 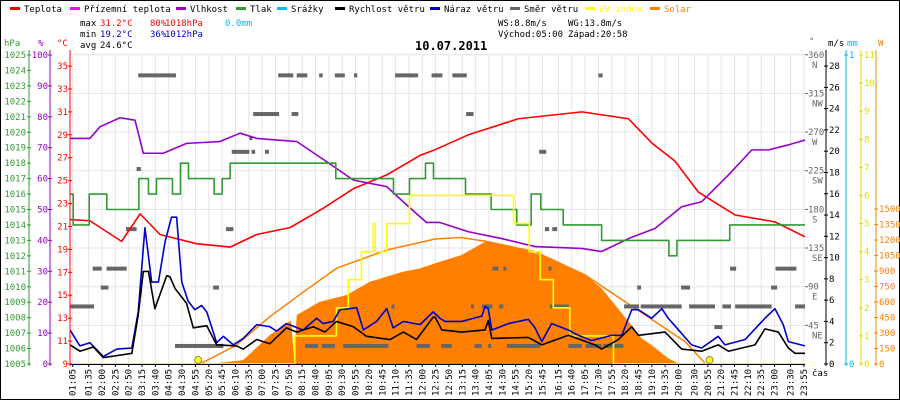 What do you see at coordinates (303, 382) in the screenshot?
I see `x-tick-label: 08:15` at bounding box center [303, 382].